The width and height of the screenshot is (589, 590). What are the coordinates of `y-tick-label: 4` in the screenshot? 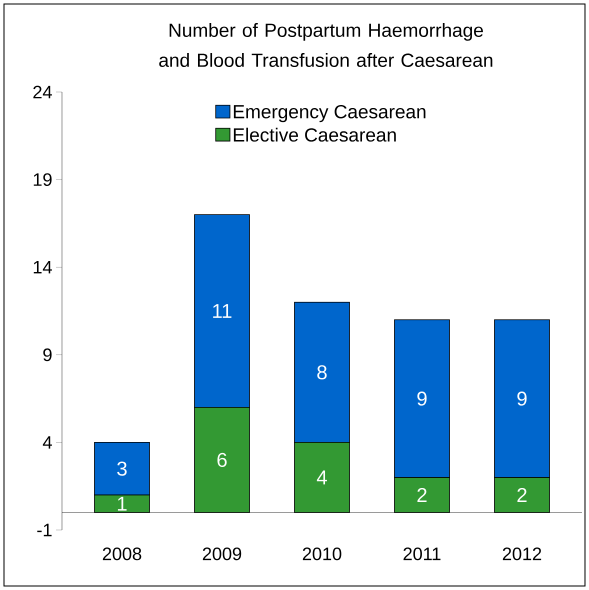 It's located at (47, 442).